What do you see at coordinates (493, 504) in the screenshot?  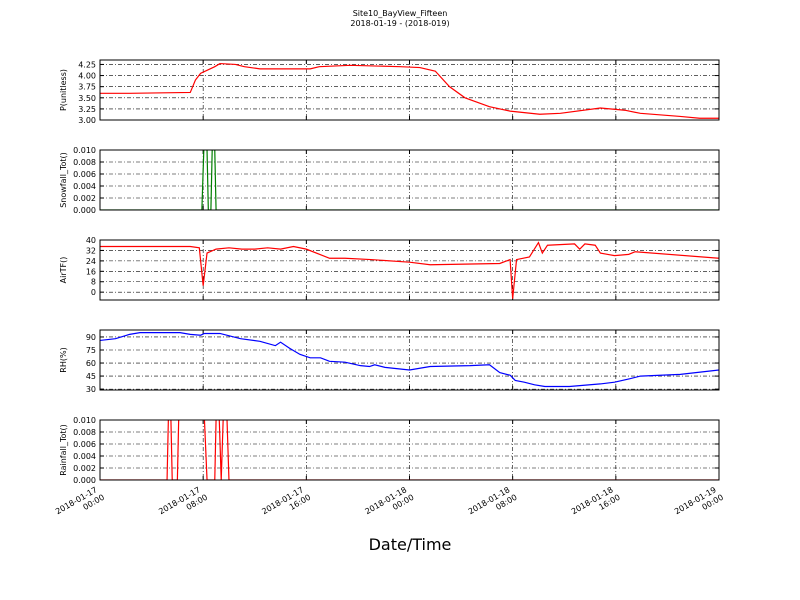 I see `x-tick-label: 2018-01-18 08:00` at bounding box center [493, 504].